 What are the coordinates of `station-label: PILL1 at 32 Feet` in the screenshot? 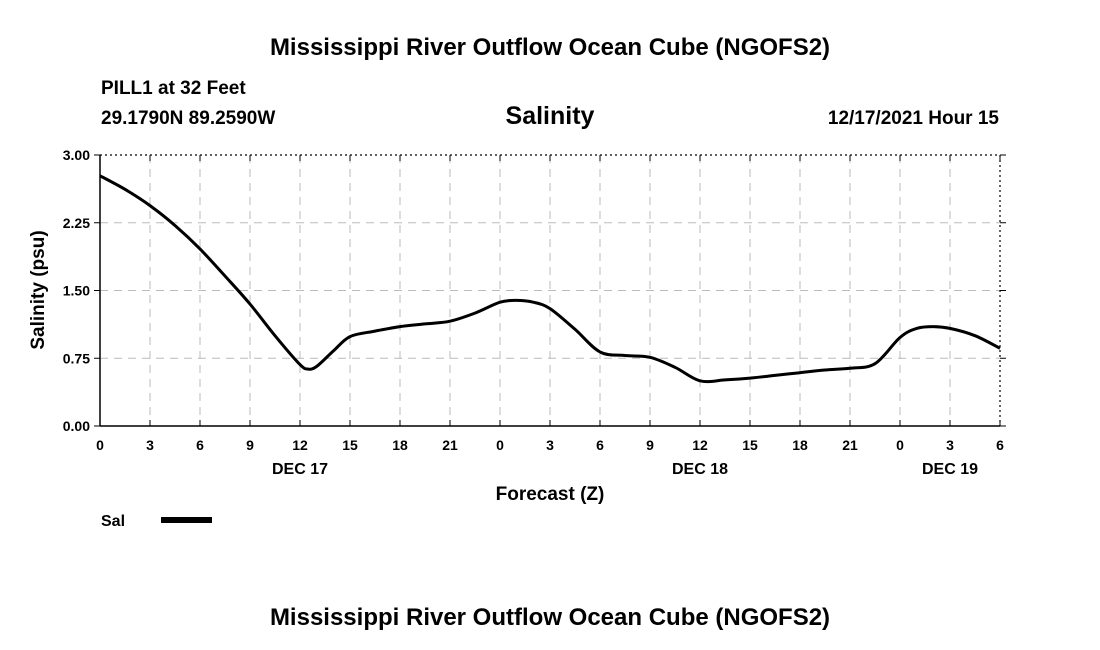 It's located at (173, 88).